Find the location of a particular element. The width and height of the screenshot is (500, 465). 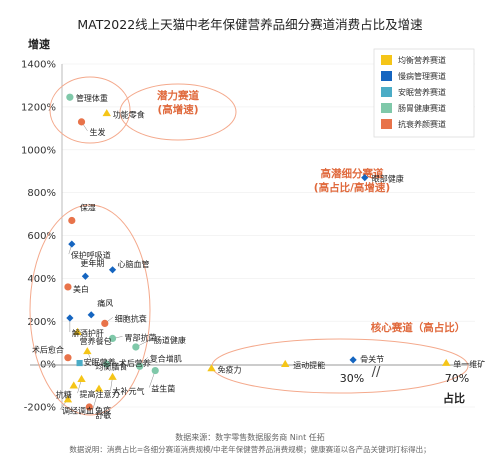

point-label: 运动提能 is located at coordinates (309, 365).